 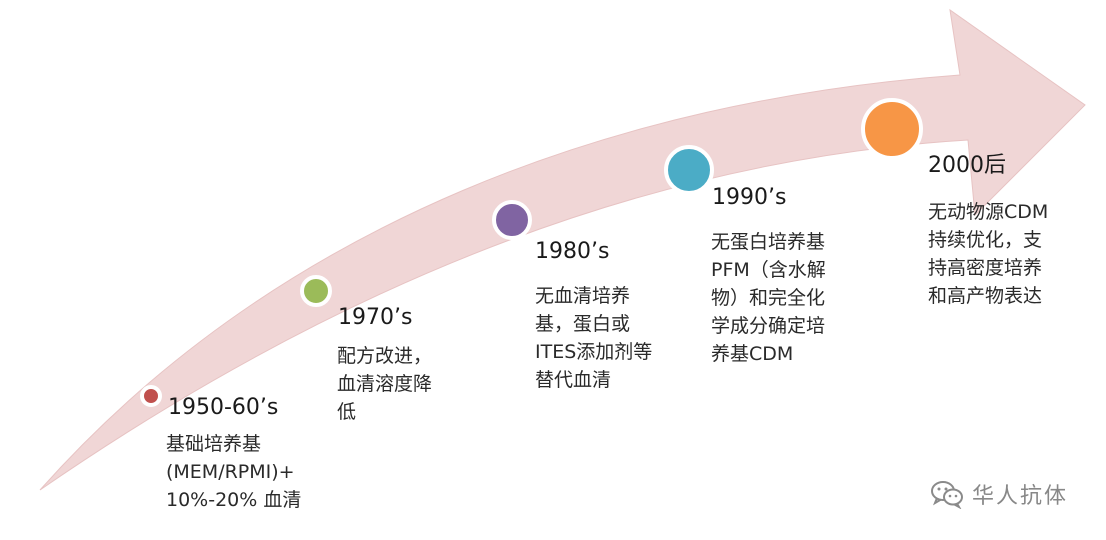 What do you see at coordinates (316, 291) in the screenshot?
I see `milestone-dot-1970s` at bounding box center [316, 291].